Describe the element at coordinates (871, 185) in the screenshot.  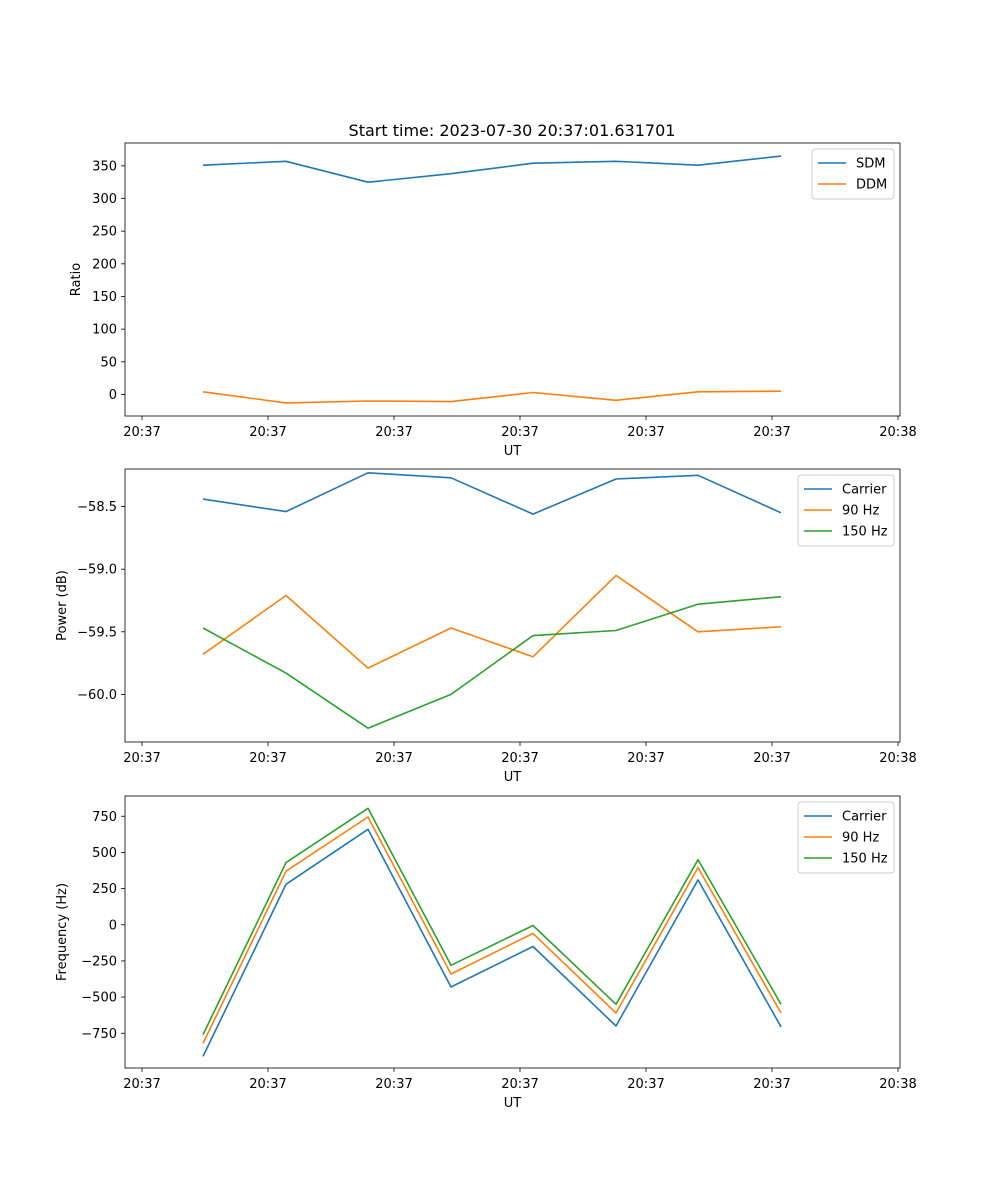
I see `legend-label: DDM` at that location.